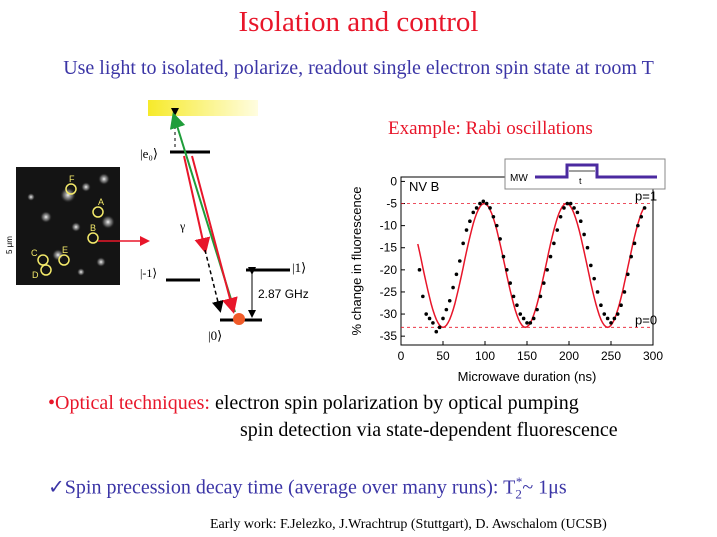  What do you see at coordinates (569, 356) in the screenshot?
I see `x-tick-label: 200` at bounding box center [569, 356].